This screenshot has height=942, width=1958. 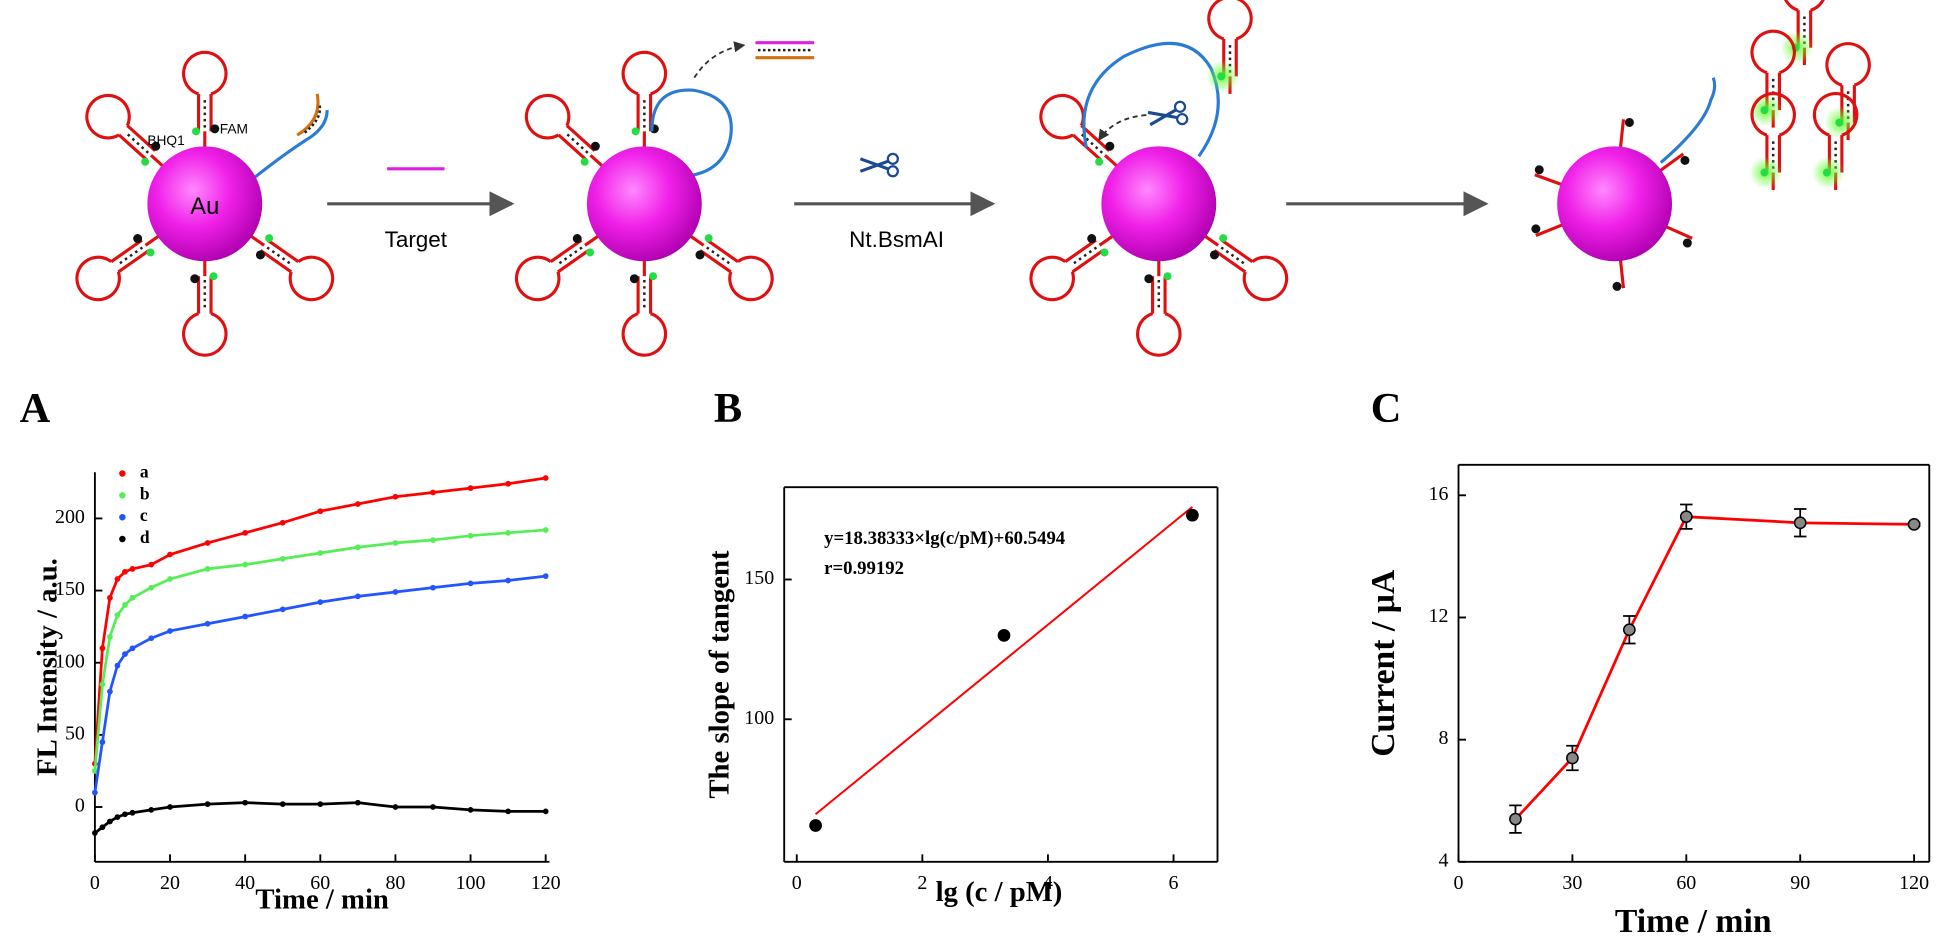 I want to click on fit-line, so click(x=1004, y=661).